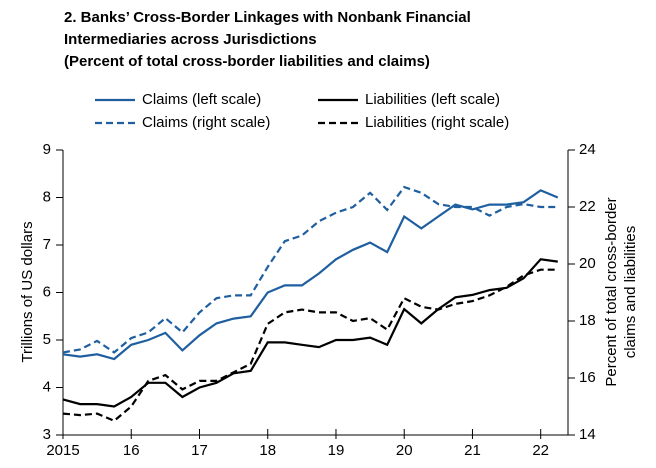  Describe the element at coordinates (472, 450) in the screenshot. I see `x-tick-label: 21` at that location.